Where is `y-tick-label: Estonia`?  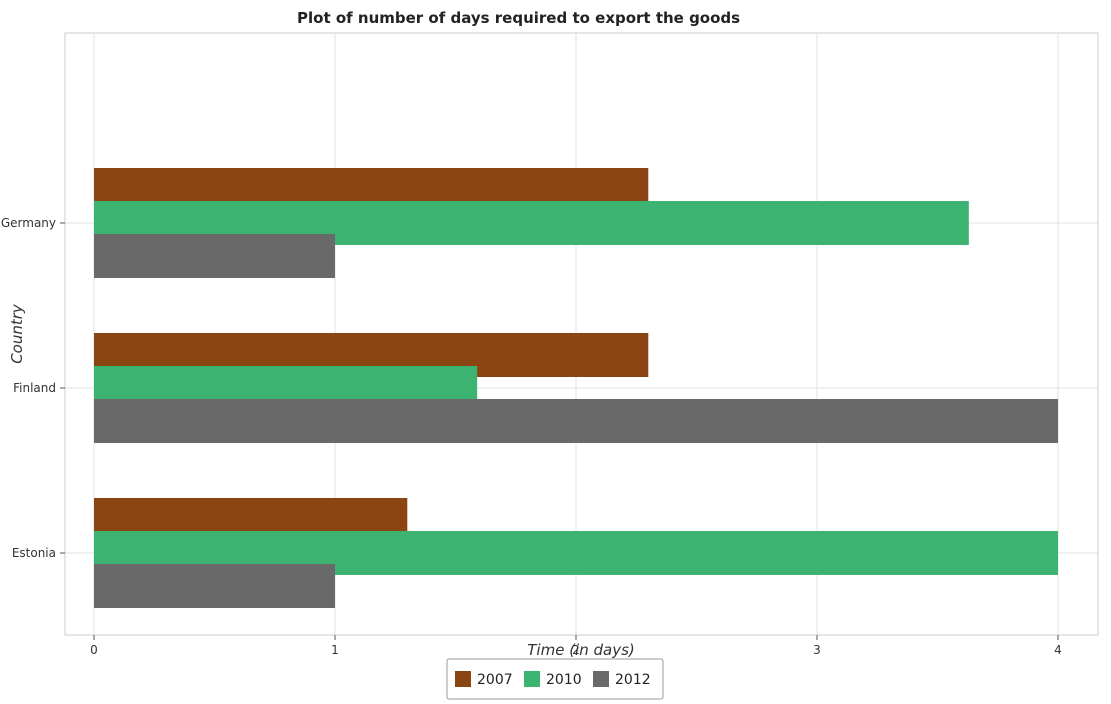
y-tick-label: Estonia is located at coordinates (34, 553).